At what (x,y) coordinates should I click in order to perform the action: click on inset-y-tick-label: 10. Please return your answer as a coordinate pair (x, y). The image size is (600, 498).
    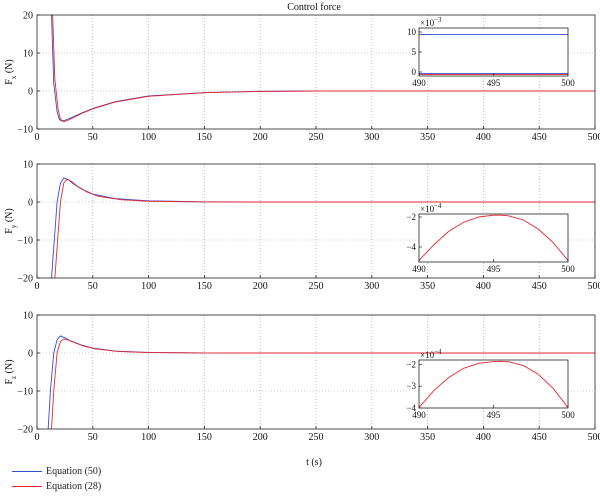
    Looking at the image, I should click on (412, 32).